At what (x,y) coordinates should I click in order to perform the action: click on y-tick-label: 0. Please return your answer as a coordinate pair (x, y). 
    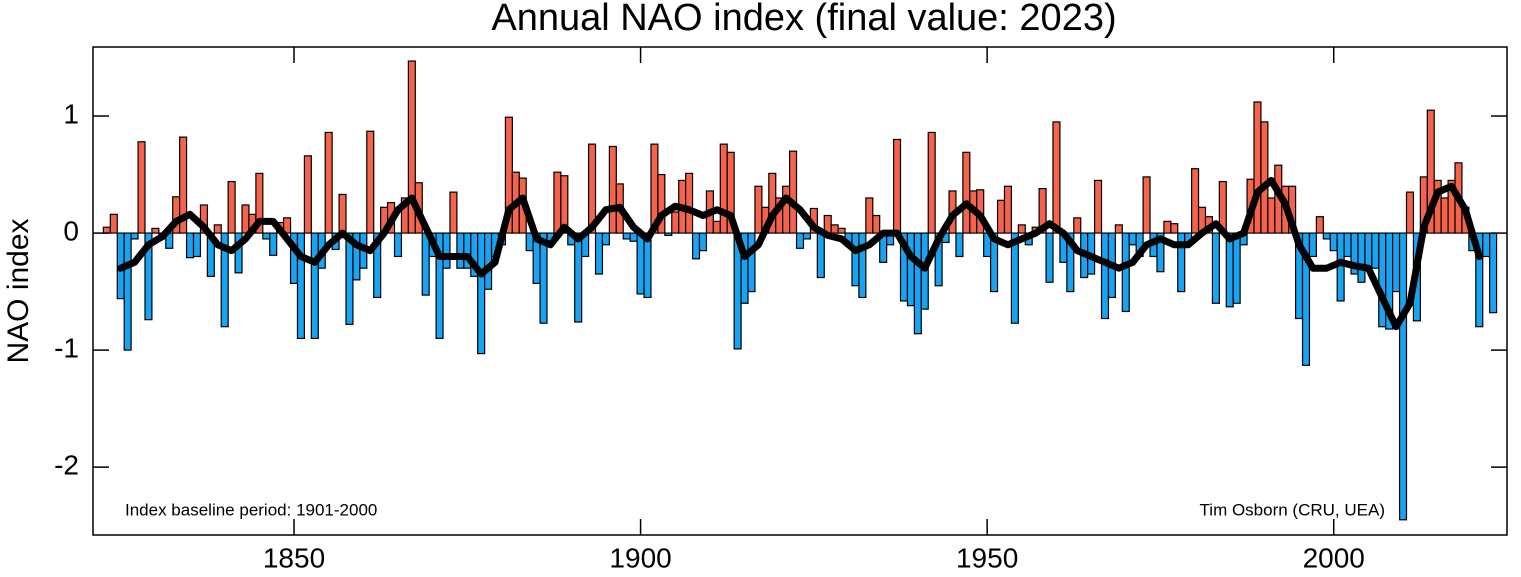
    Looking at the image, I should click on (71, 230).